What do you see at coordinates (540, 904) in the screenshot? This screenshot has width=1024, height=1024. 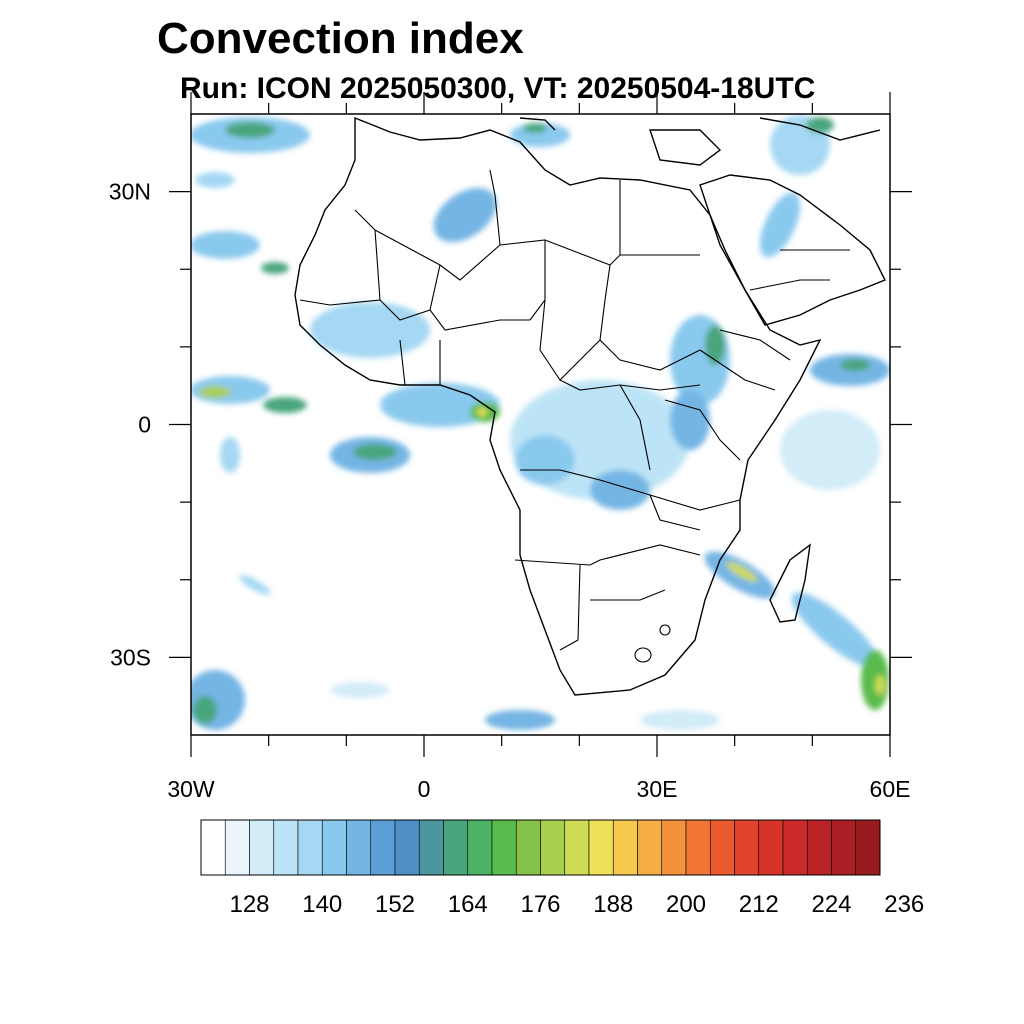 I see `colorbar-label: 176` at bounding box center [540, 904].